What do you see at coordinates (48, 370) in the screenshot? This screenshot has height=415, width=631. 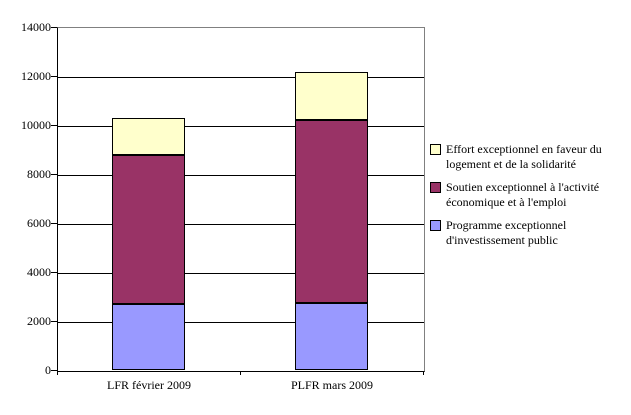 I see `y-axis-tick-label: 0` at bounding box center [48, 370].